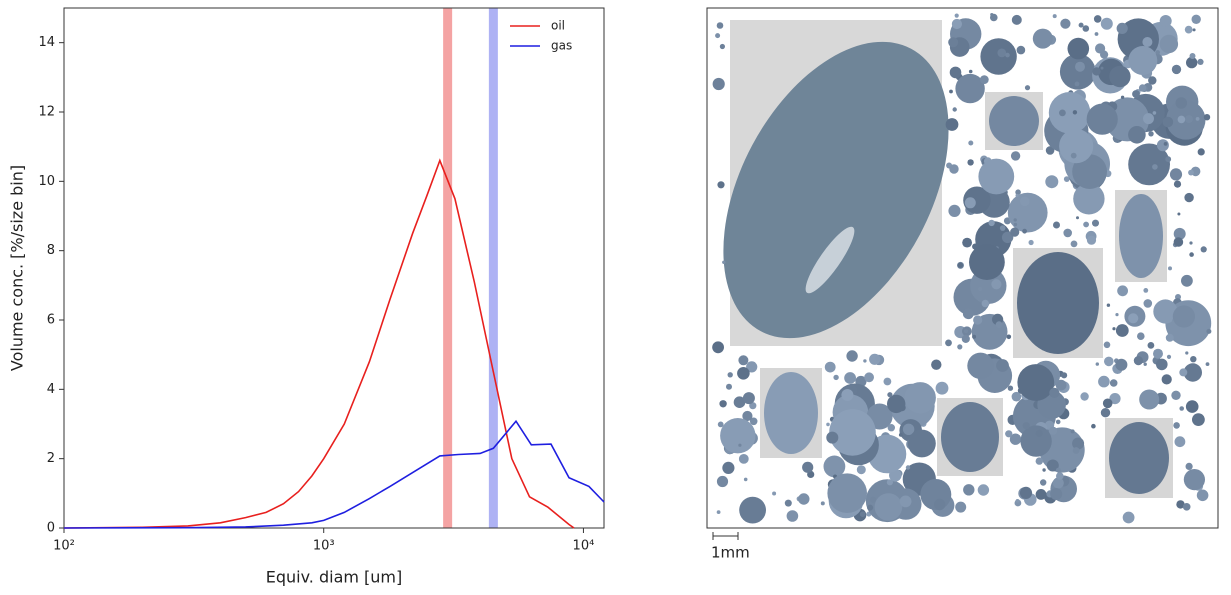 The height and width of the screenshot is (595, 1231). Describe the element at coordinates (448, 268) in the screenshot. I see `vertical-band` at that location.